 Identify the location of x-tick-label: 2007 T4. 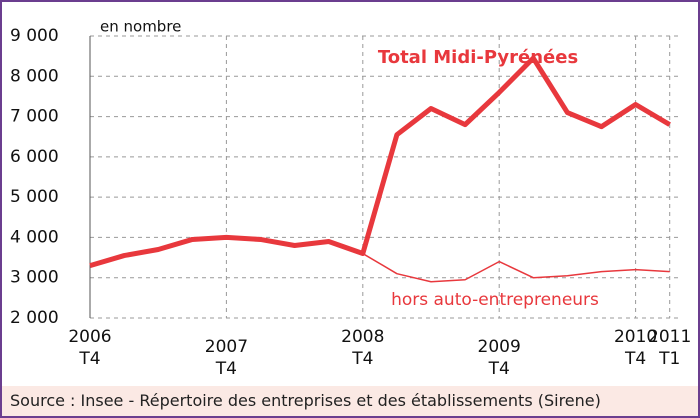
(226, 358).